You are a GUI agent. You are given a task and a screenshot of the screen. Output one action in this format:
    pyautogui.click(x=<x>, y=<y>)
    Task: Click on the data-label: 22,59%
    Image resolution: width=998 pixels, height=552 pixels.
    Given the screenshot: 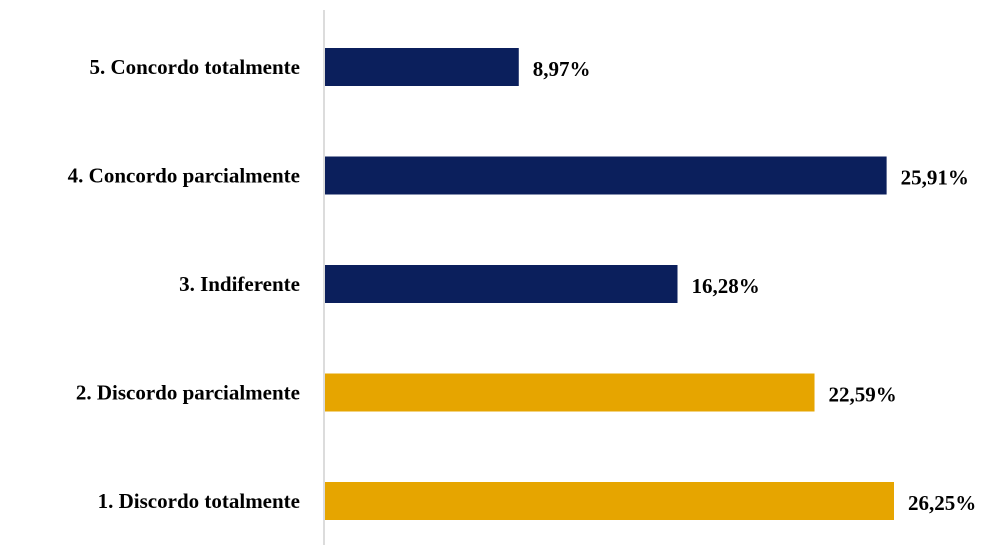 What is the action you would take?
    pyautogui.click(x=863, y=395)
    